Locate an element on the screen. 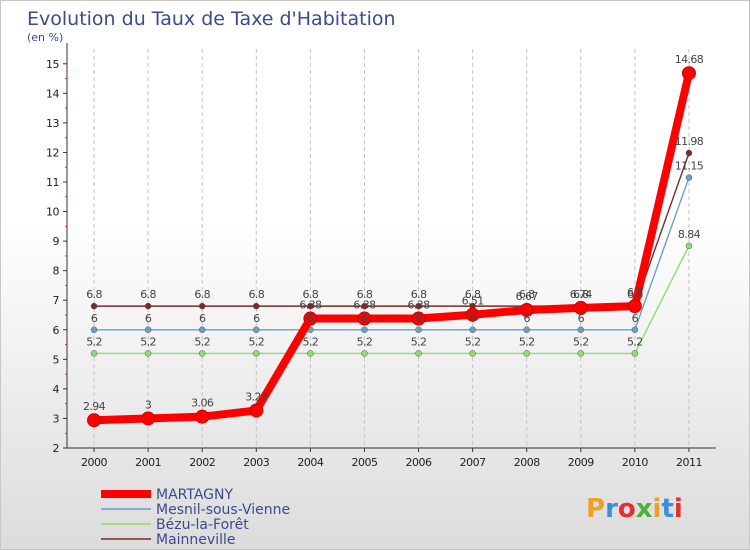  y-tick-label: 14 is located at coordinates (52, 93).